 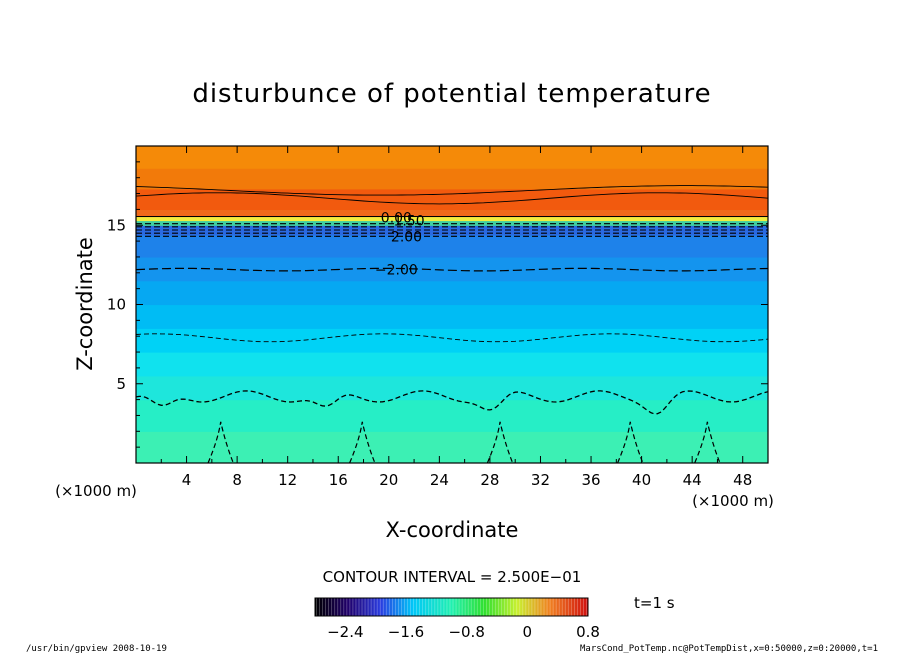 I want to click on colorbar-tick-label-4: 0.8, so click(x=588, y=632).